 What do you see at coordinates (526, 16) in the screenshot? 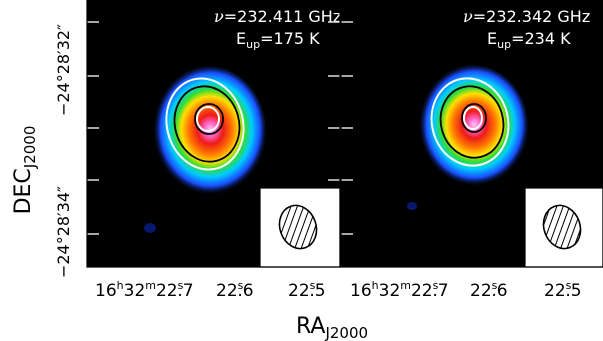
I see `frequency-label-right: ν=232.342 GHz` at bounding box center [526, 16].